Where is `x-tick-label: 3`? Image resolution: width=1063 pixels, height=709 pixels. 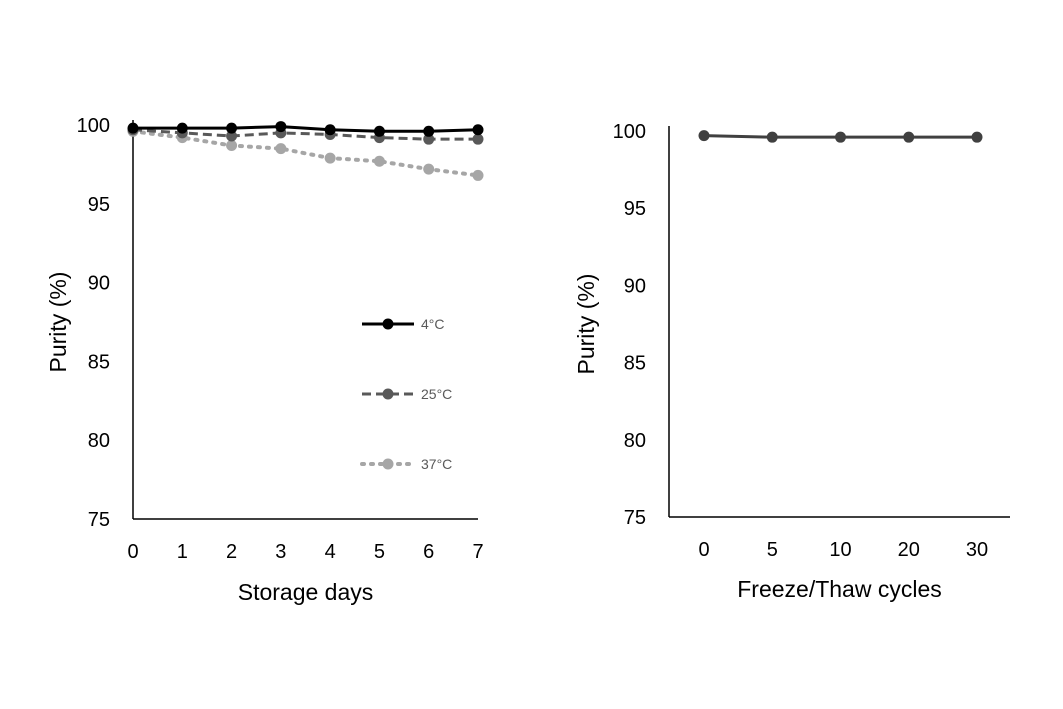
x-tick-label: 3 is located at coordinates (280, 552).